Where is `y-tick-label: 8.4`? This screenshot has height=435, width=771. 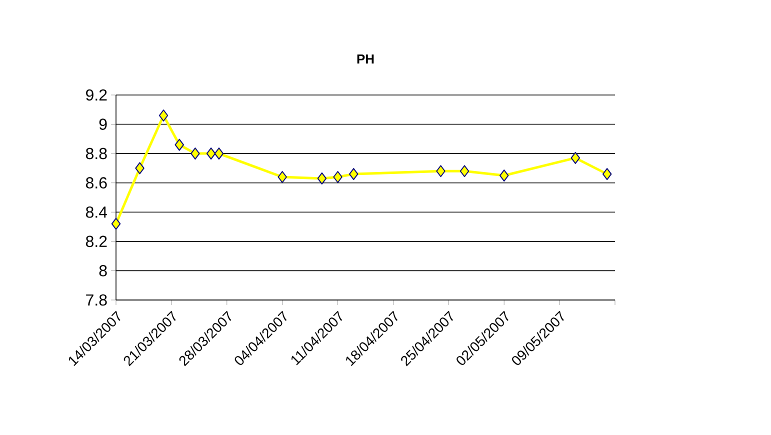
y-tick-label: 8.4 is located at coordinates (97, 212).